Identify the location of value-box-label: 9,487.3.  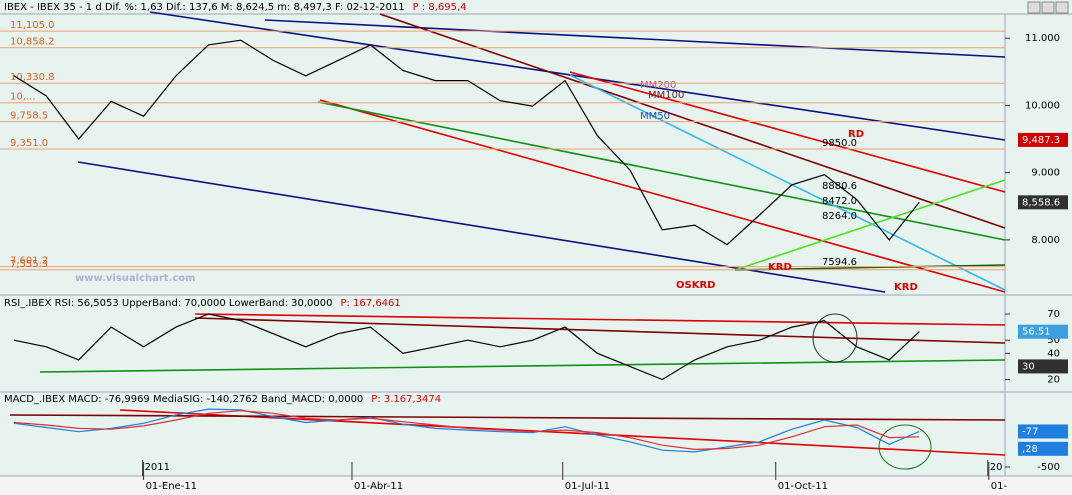
(1041, 140).